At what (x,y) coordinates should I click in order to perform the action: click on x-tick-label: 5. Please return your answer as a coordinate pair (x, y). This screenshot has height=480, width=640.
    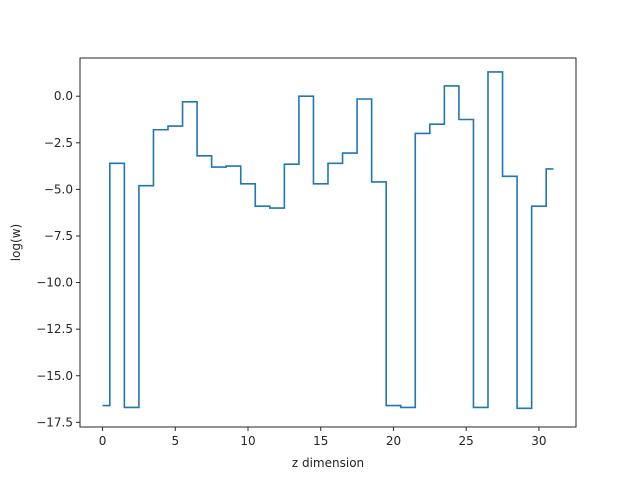
    Looking at the image, I should click on (175, 441).